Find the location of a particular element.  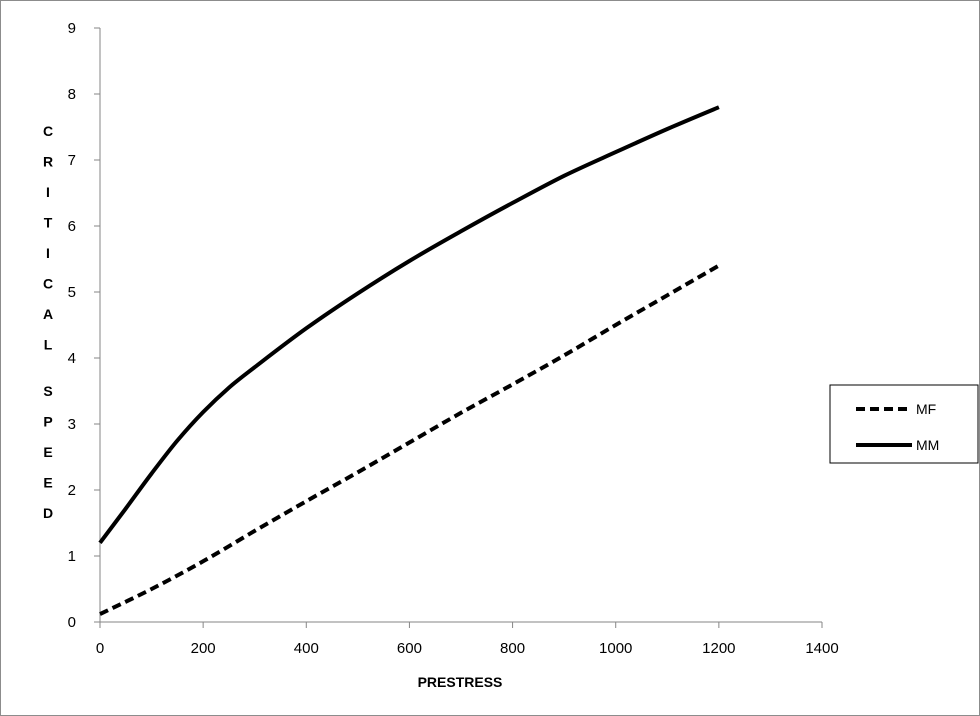

x-tick-label: 800 is located at coordinates (512, 648).